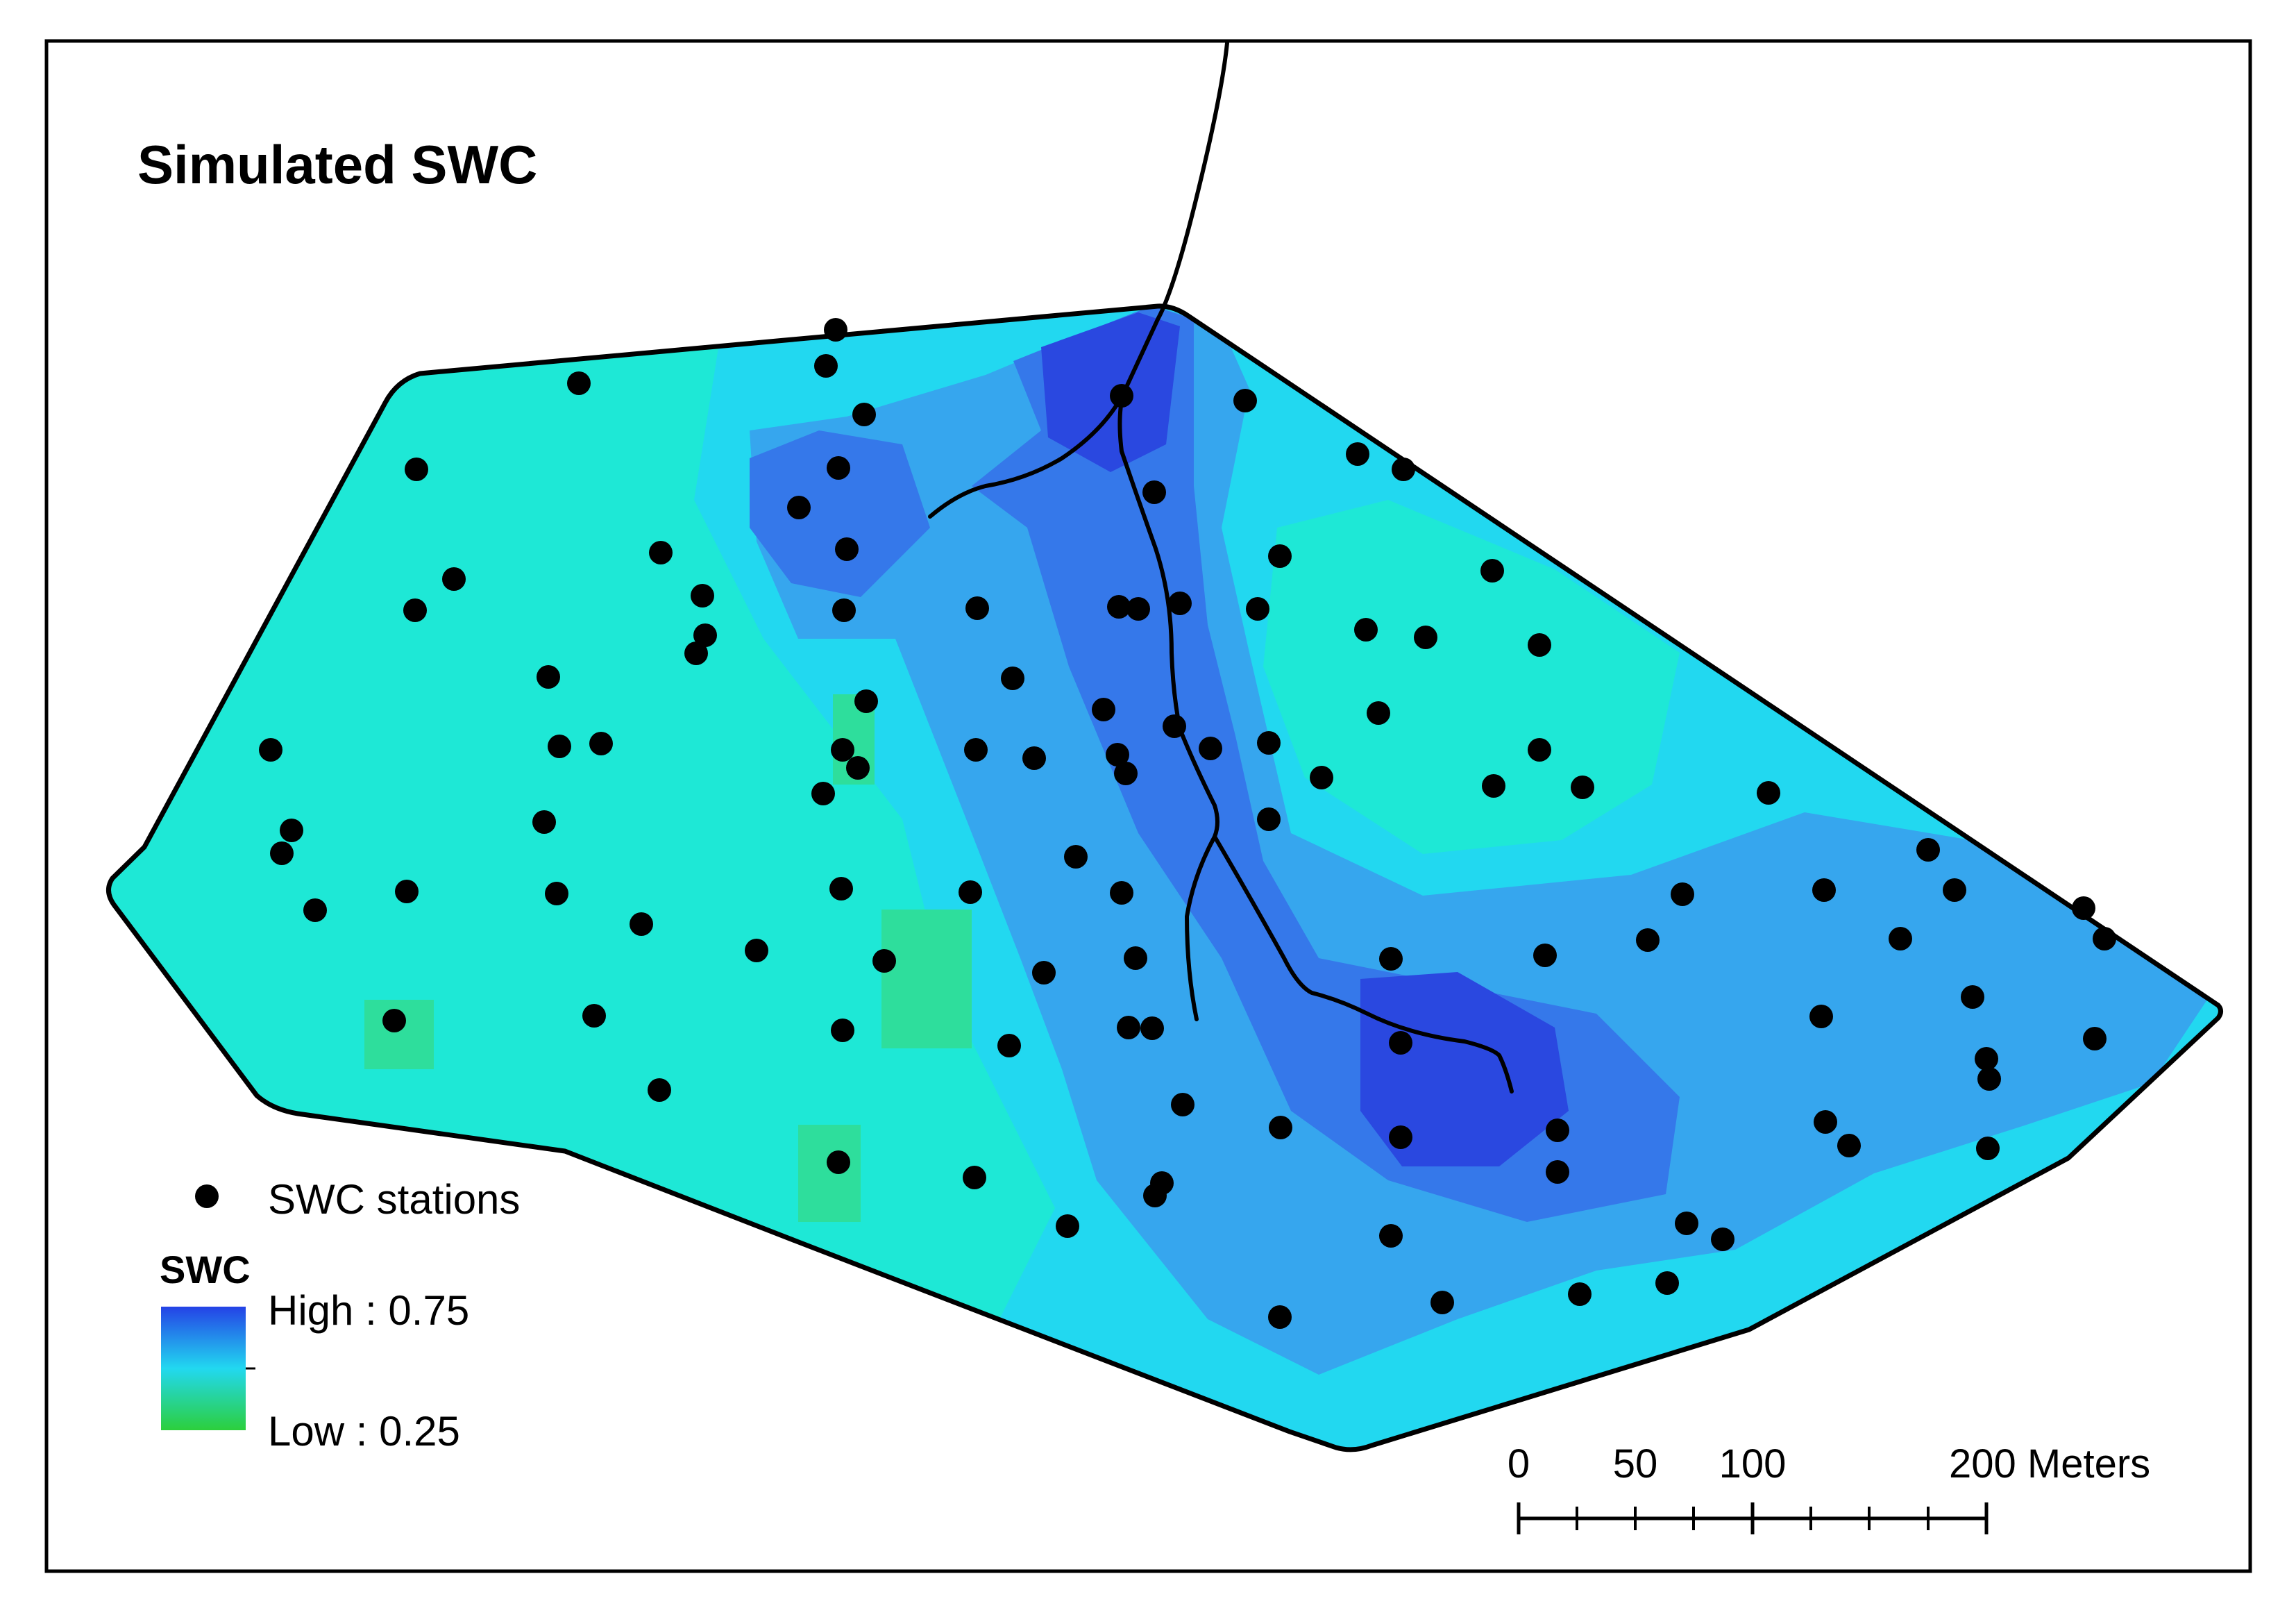  What do you see at coordinates (840, 513) in the screenshot?
I see `zone-high-west` at bounding box center [840, 513].